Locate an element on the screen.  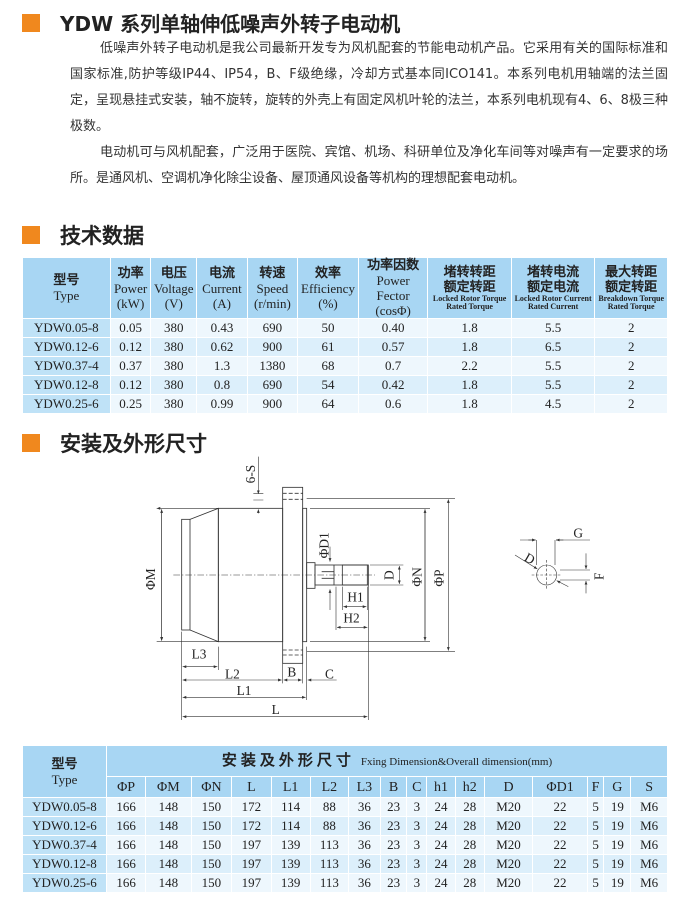
table-cell: 0.6 is located at coordinates (393, 404).